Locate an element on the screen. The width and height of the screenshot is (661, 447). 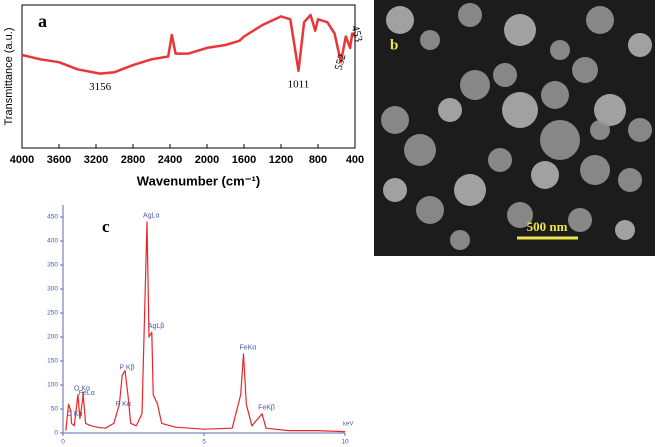
y-tick-label: 250 is located at coordinates (52, 313).